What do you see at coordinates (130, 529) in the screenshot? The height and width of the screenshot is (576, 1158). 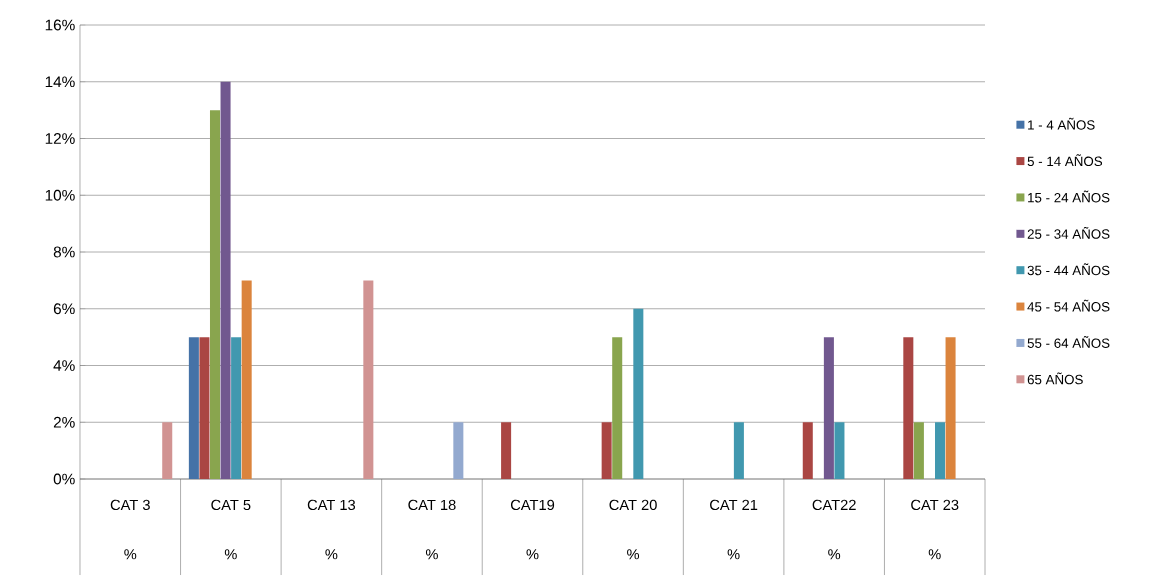 I see `category-label: CAT 3 %` at bounding box center [130, 529].